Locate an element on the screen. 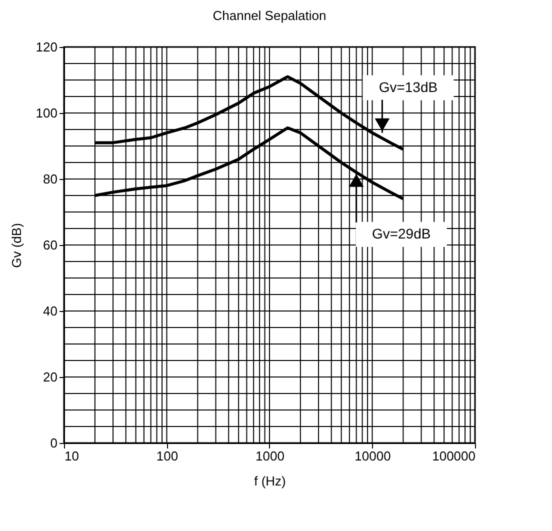  x-tick-label: 100000 is located at coordinates (454, 456).